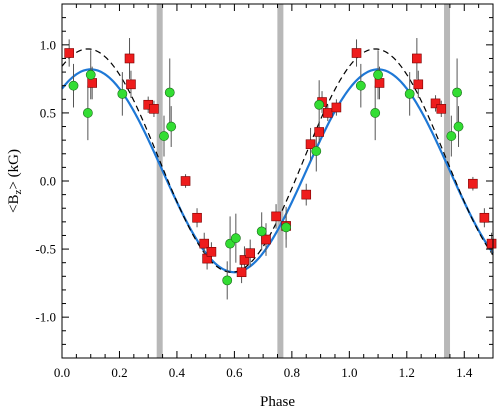 This screenshot has height=413, width=497. What do you see at coordinates (277, 402) in the screenshot?
I see `x-axis-title: Phase` at bounding box center [277, 402].